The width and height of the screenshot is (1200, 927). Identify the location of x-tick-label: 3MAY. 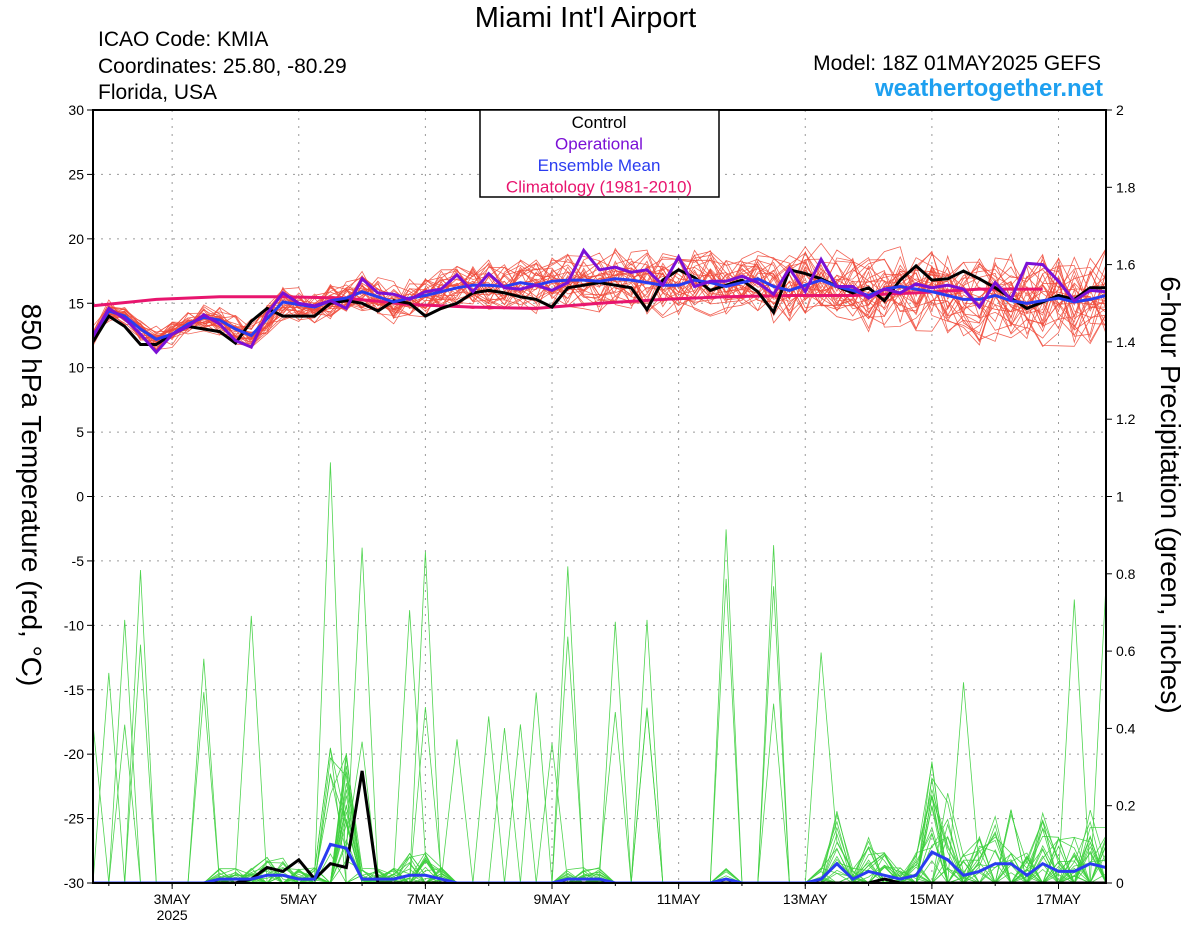
(173, 899).